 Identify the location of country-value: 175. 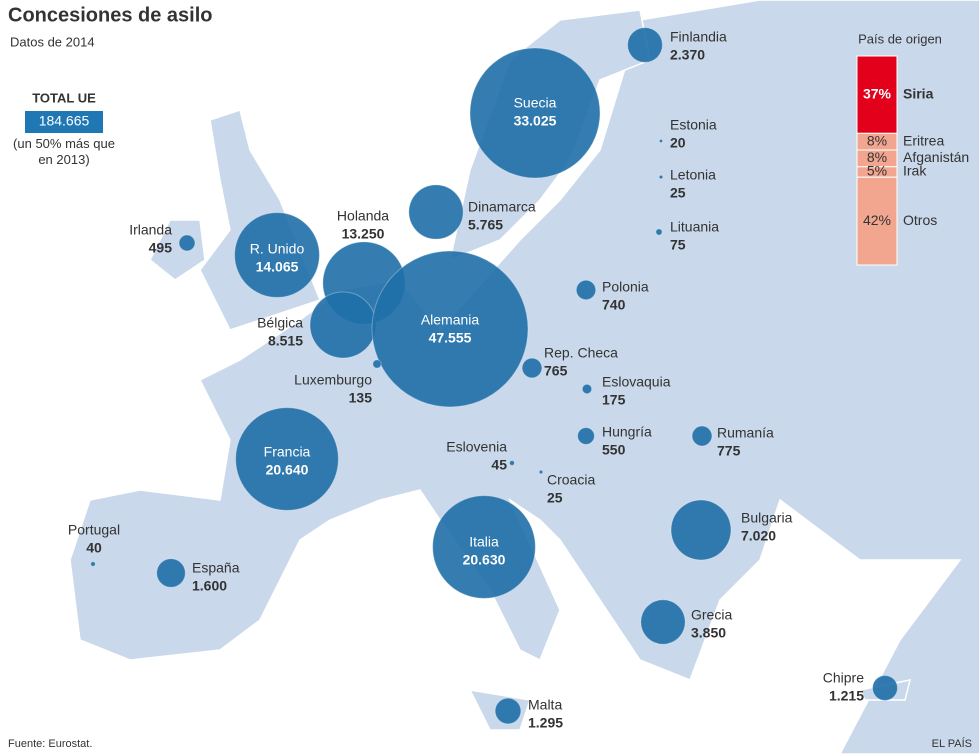
(614, 400).